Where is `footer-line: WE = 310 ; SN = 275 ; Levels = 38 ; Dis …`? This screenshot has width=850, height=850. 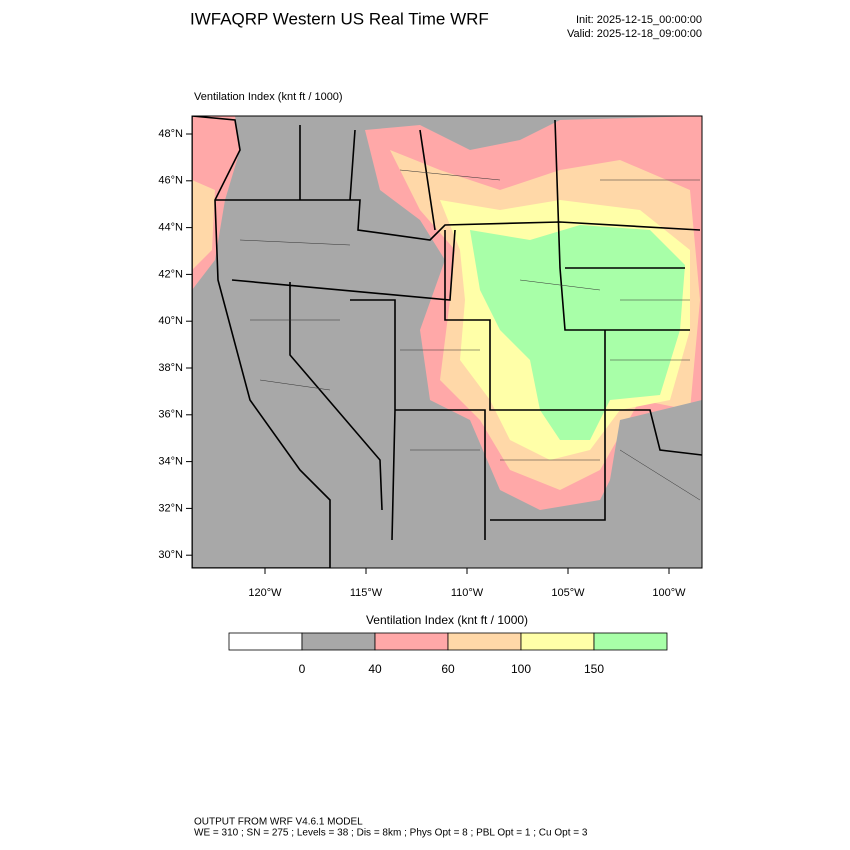
footer-line: WE = 310 ; SN = 275 ; Levels = 38 ; Dis … is located at coordinates (391, 833).